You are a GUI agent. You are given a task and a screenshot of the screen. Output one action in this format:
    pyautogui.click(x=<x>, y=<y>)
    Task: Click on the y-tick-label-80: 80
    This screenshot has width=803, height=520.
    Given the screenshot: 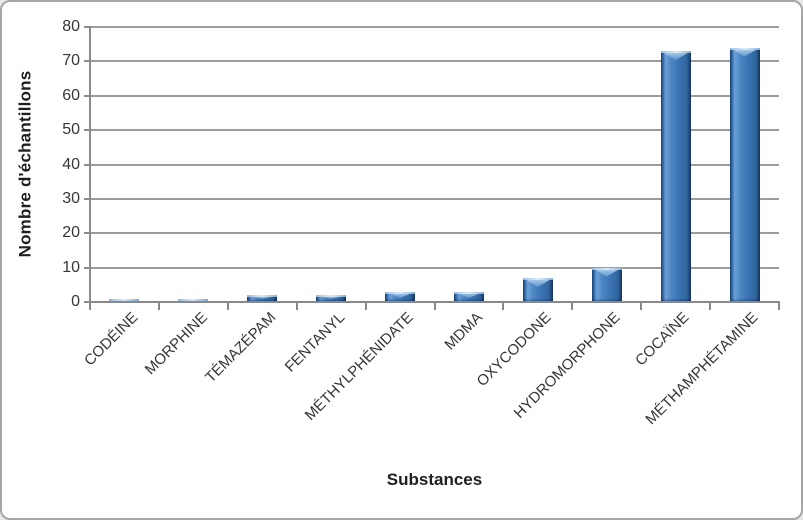 What is the action you would take?
    pyautogui.click(x=71, y=26)
    